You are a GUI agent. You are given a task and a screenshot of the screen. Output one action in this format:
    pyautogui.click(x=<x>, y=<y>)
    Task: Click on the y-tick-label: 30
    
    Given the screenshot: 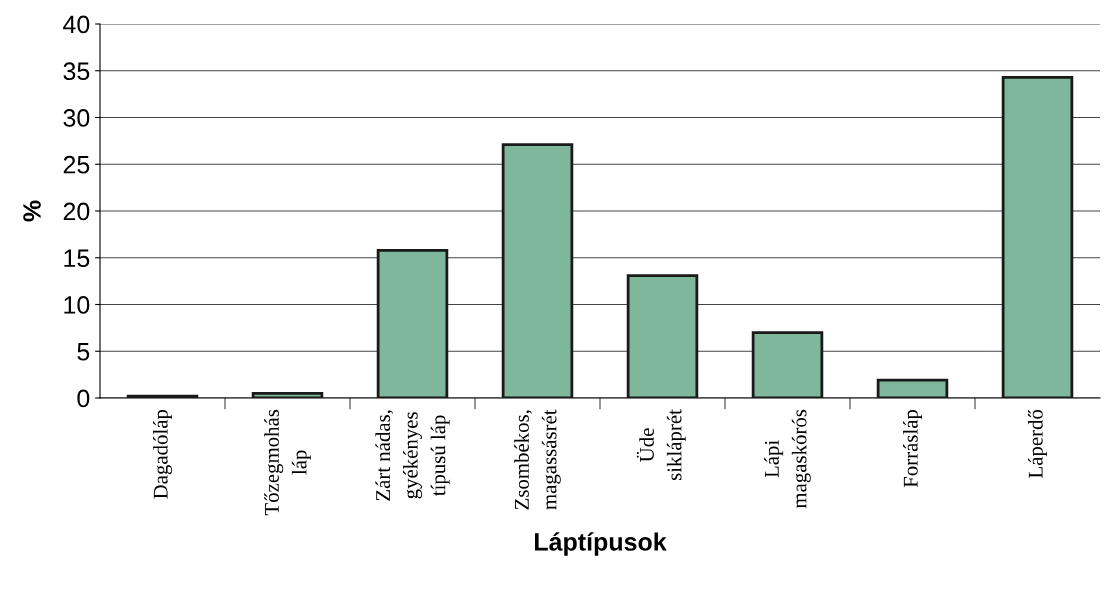 What is the action you would take?
    pyautogui.click(x=76, y=118)
    